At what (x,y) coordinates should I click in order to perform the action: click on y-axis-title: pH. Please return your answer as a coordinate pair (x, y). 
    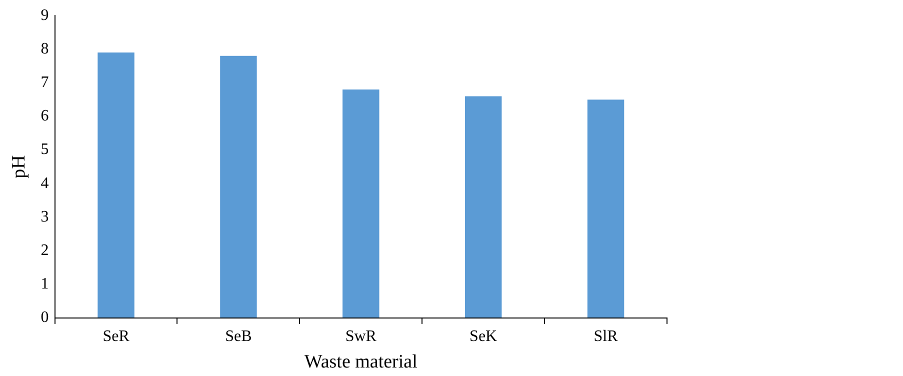
    Looking at the image, I should click on (19, 166).